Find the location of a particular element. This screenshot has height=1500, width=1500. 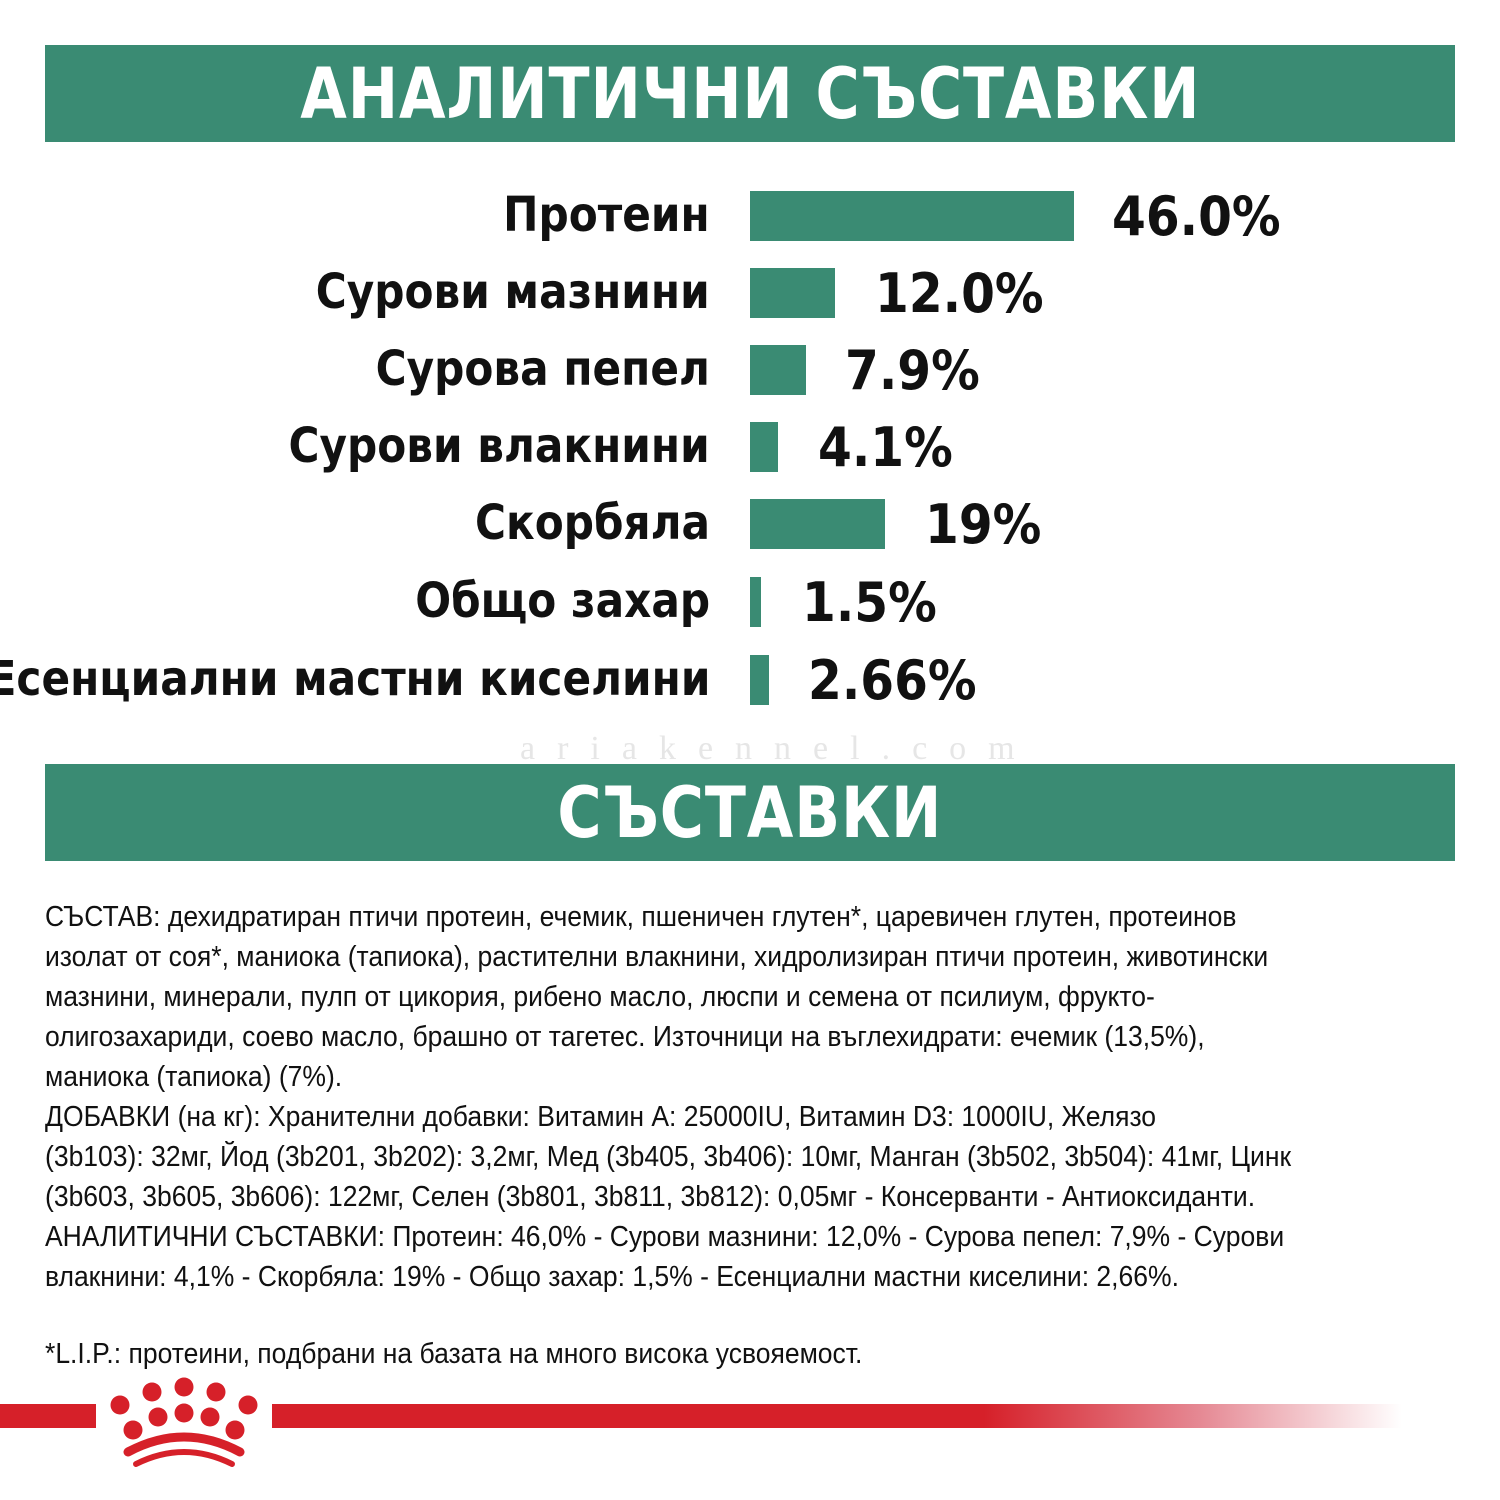

row-label: Общо захар is located at coordinates (562, 601).